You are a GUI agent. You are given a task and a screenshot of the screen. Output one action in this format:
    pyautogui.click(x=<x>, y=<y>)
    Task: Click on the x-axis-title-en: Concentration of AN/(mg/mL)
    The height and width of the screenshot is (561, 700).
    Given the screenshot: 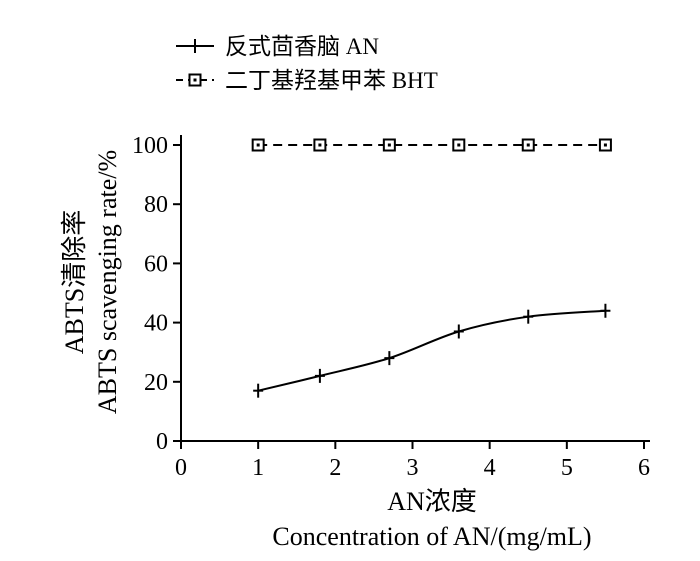 What is the action you would take?
    pyautogui.click(x=431, y=536)
    